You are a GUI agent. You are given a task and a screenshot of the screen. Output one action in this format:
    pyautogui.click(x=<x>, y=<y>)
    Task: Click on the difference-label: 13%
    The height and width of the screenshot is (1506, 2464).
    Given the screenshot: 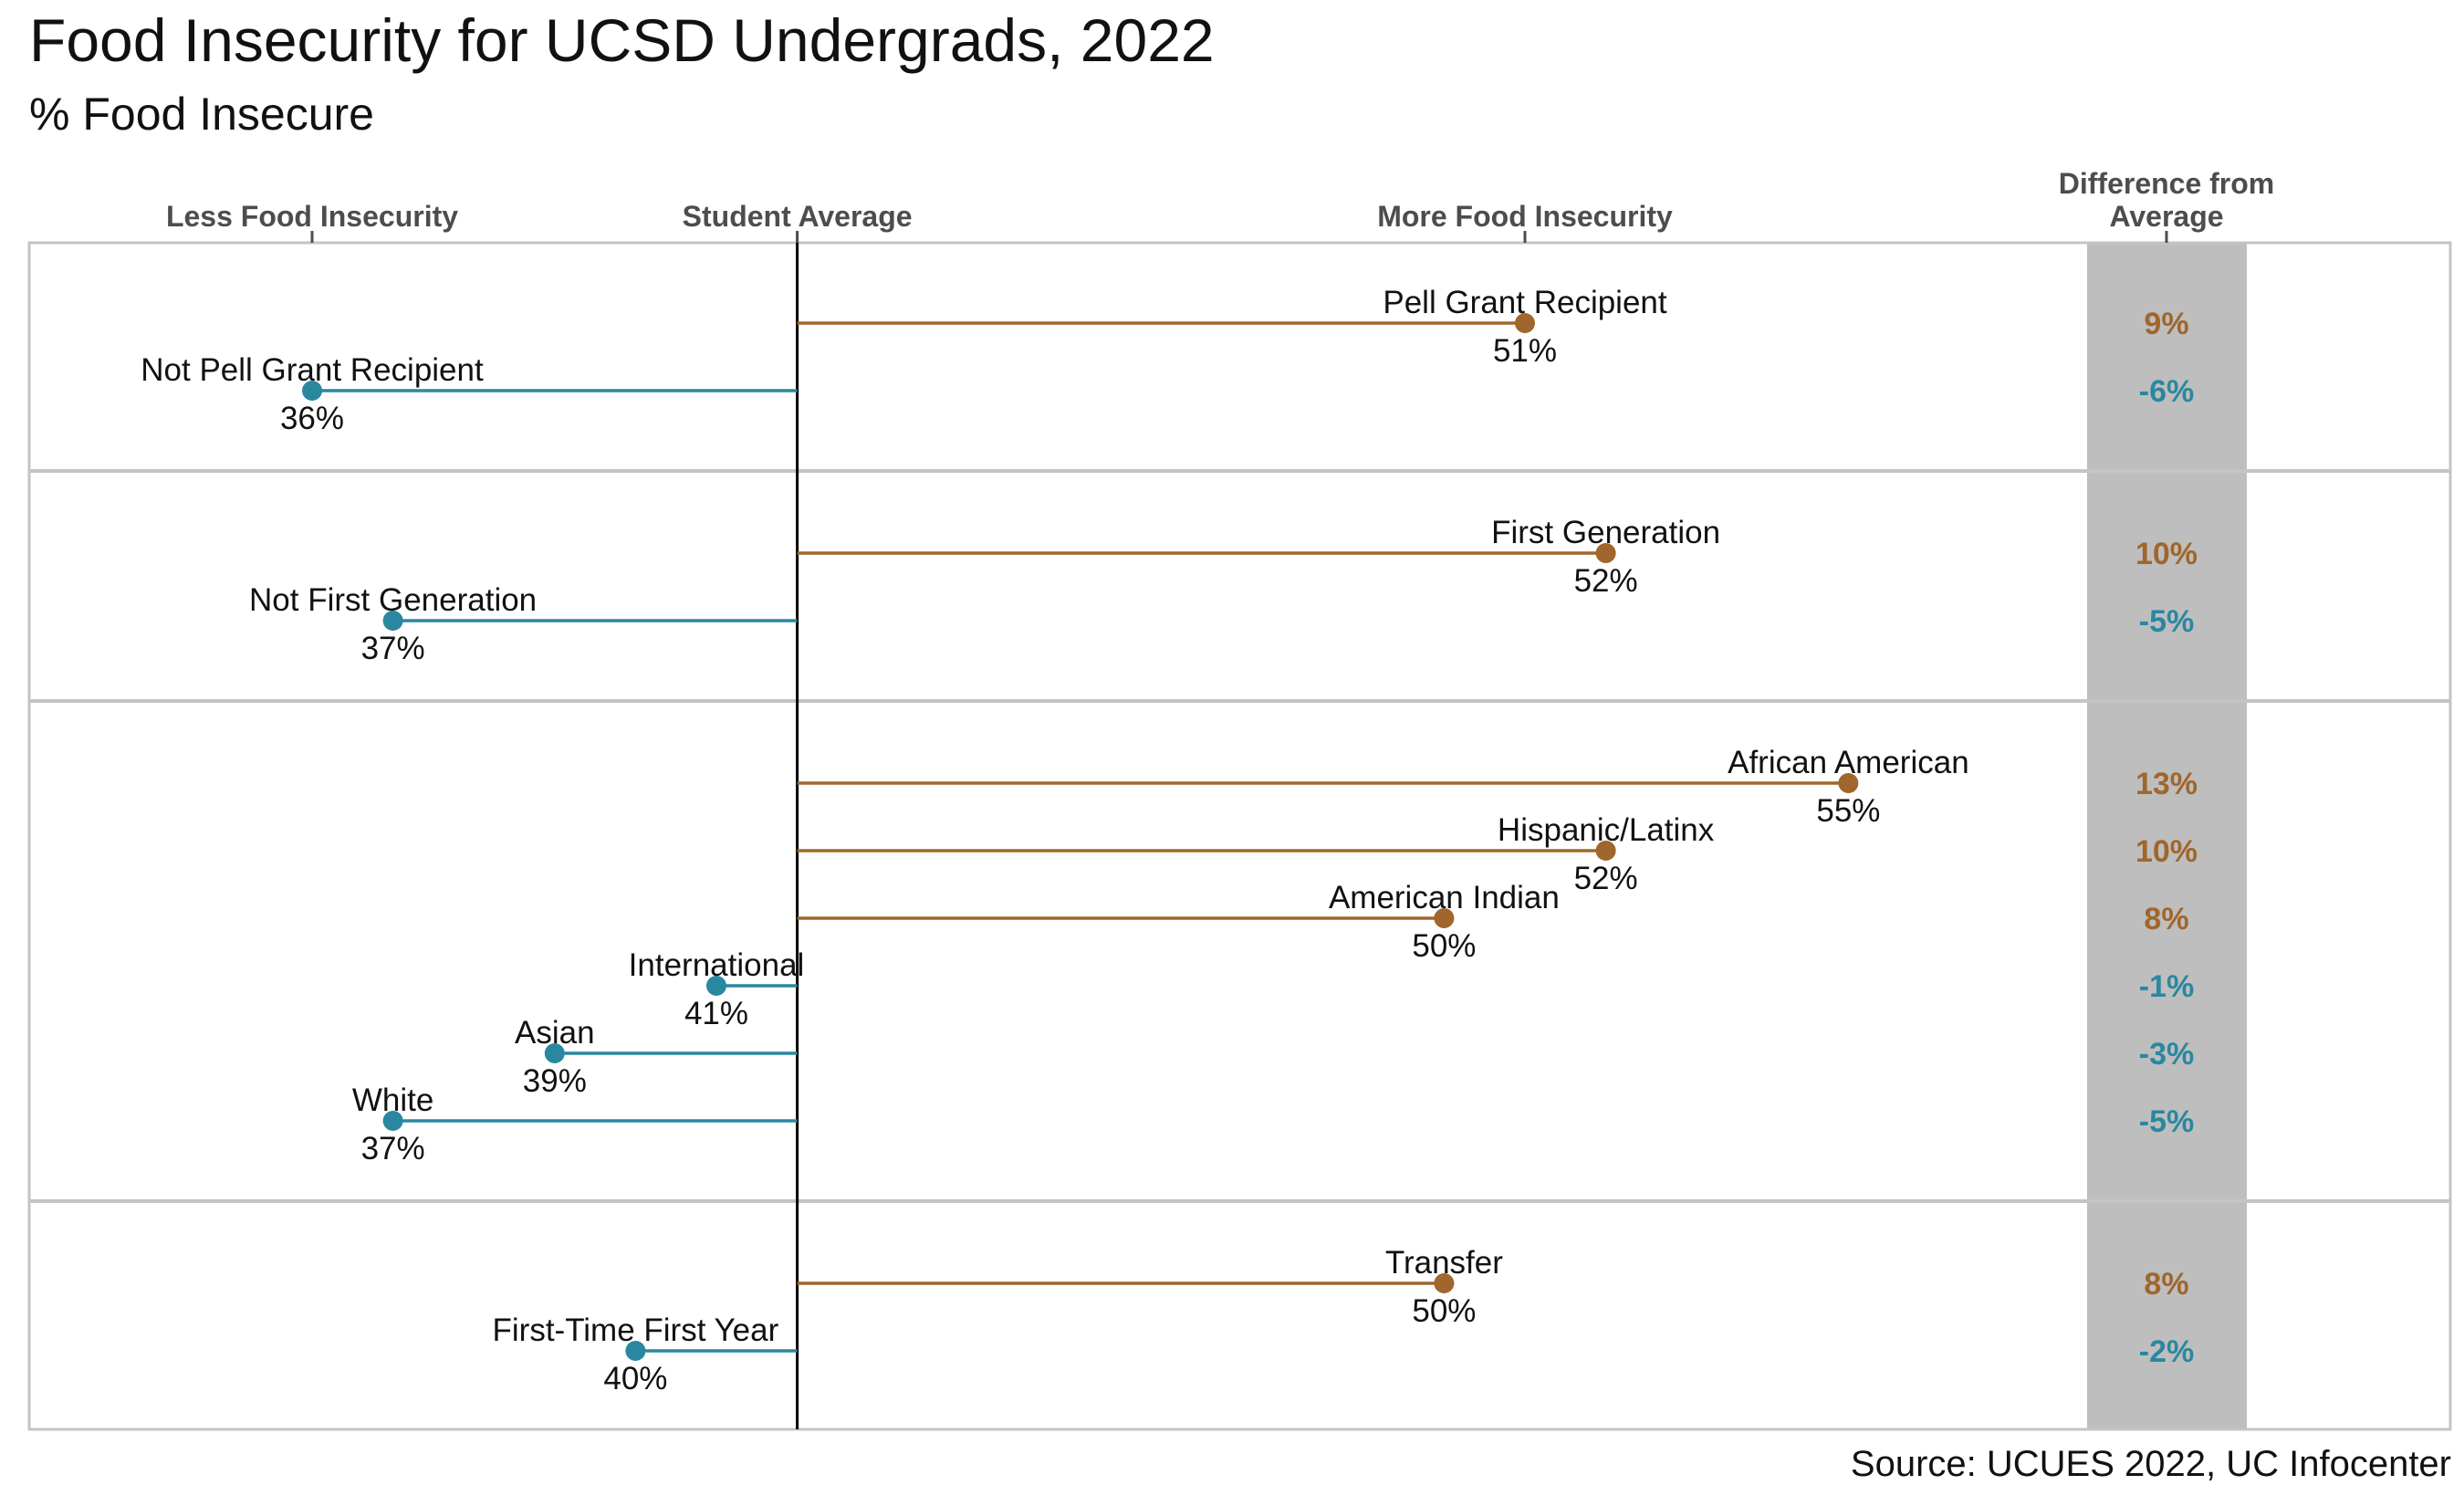 What is the action you would take?
    pyautogui.click(x=2166, y=784)
    